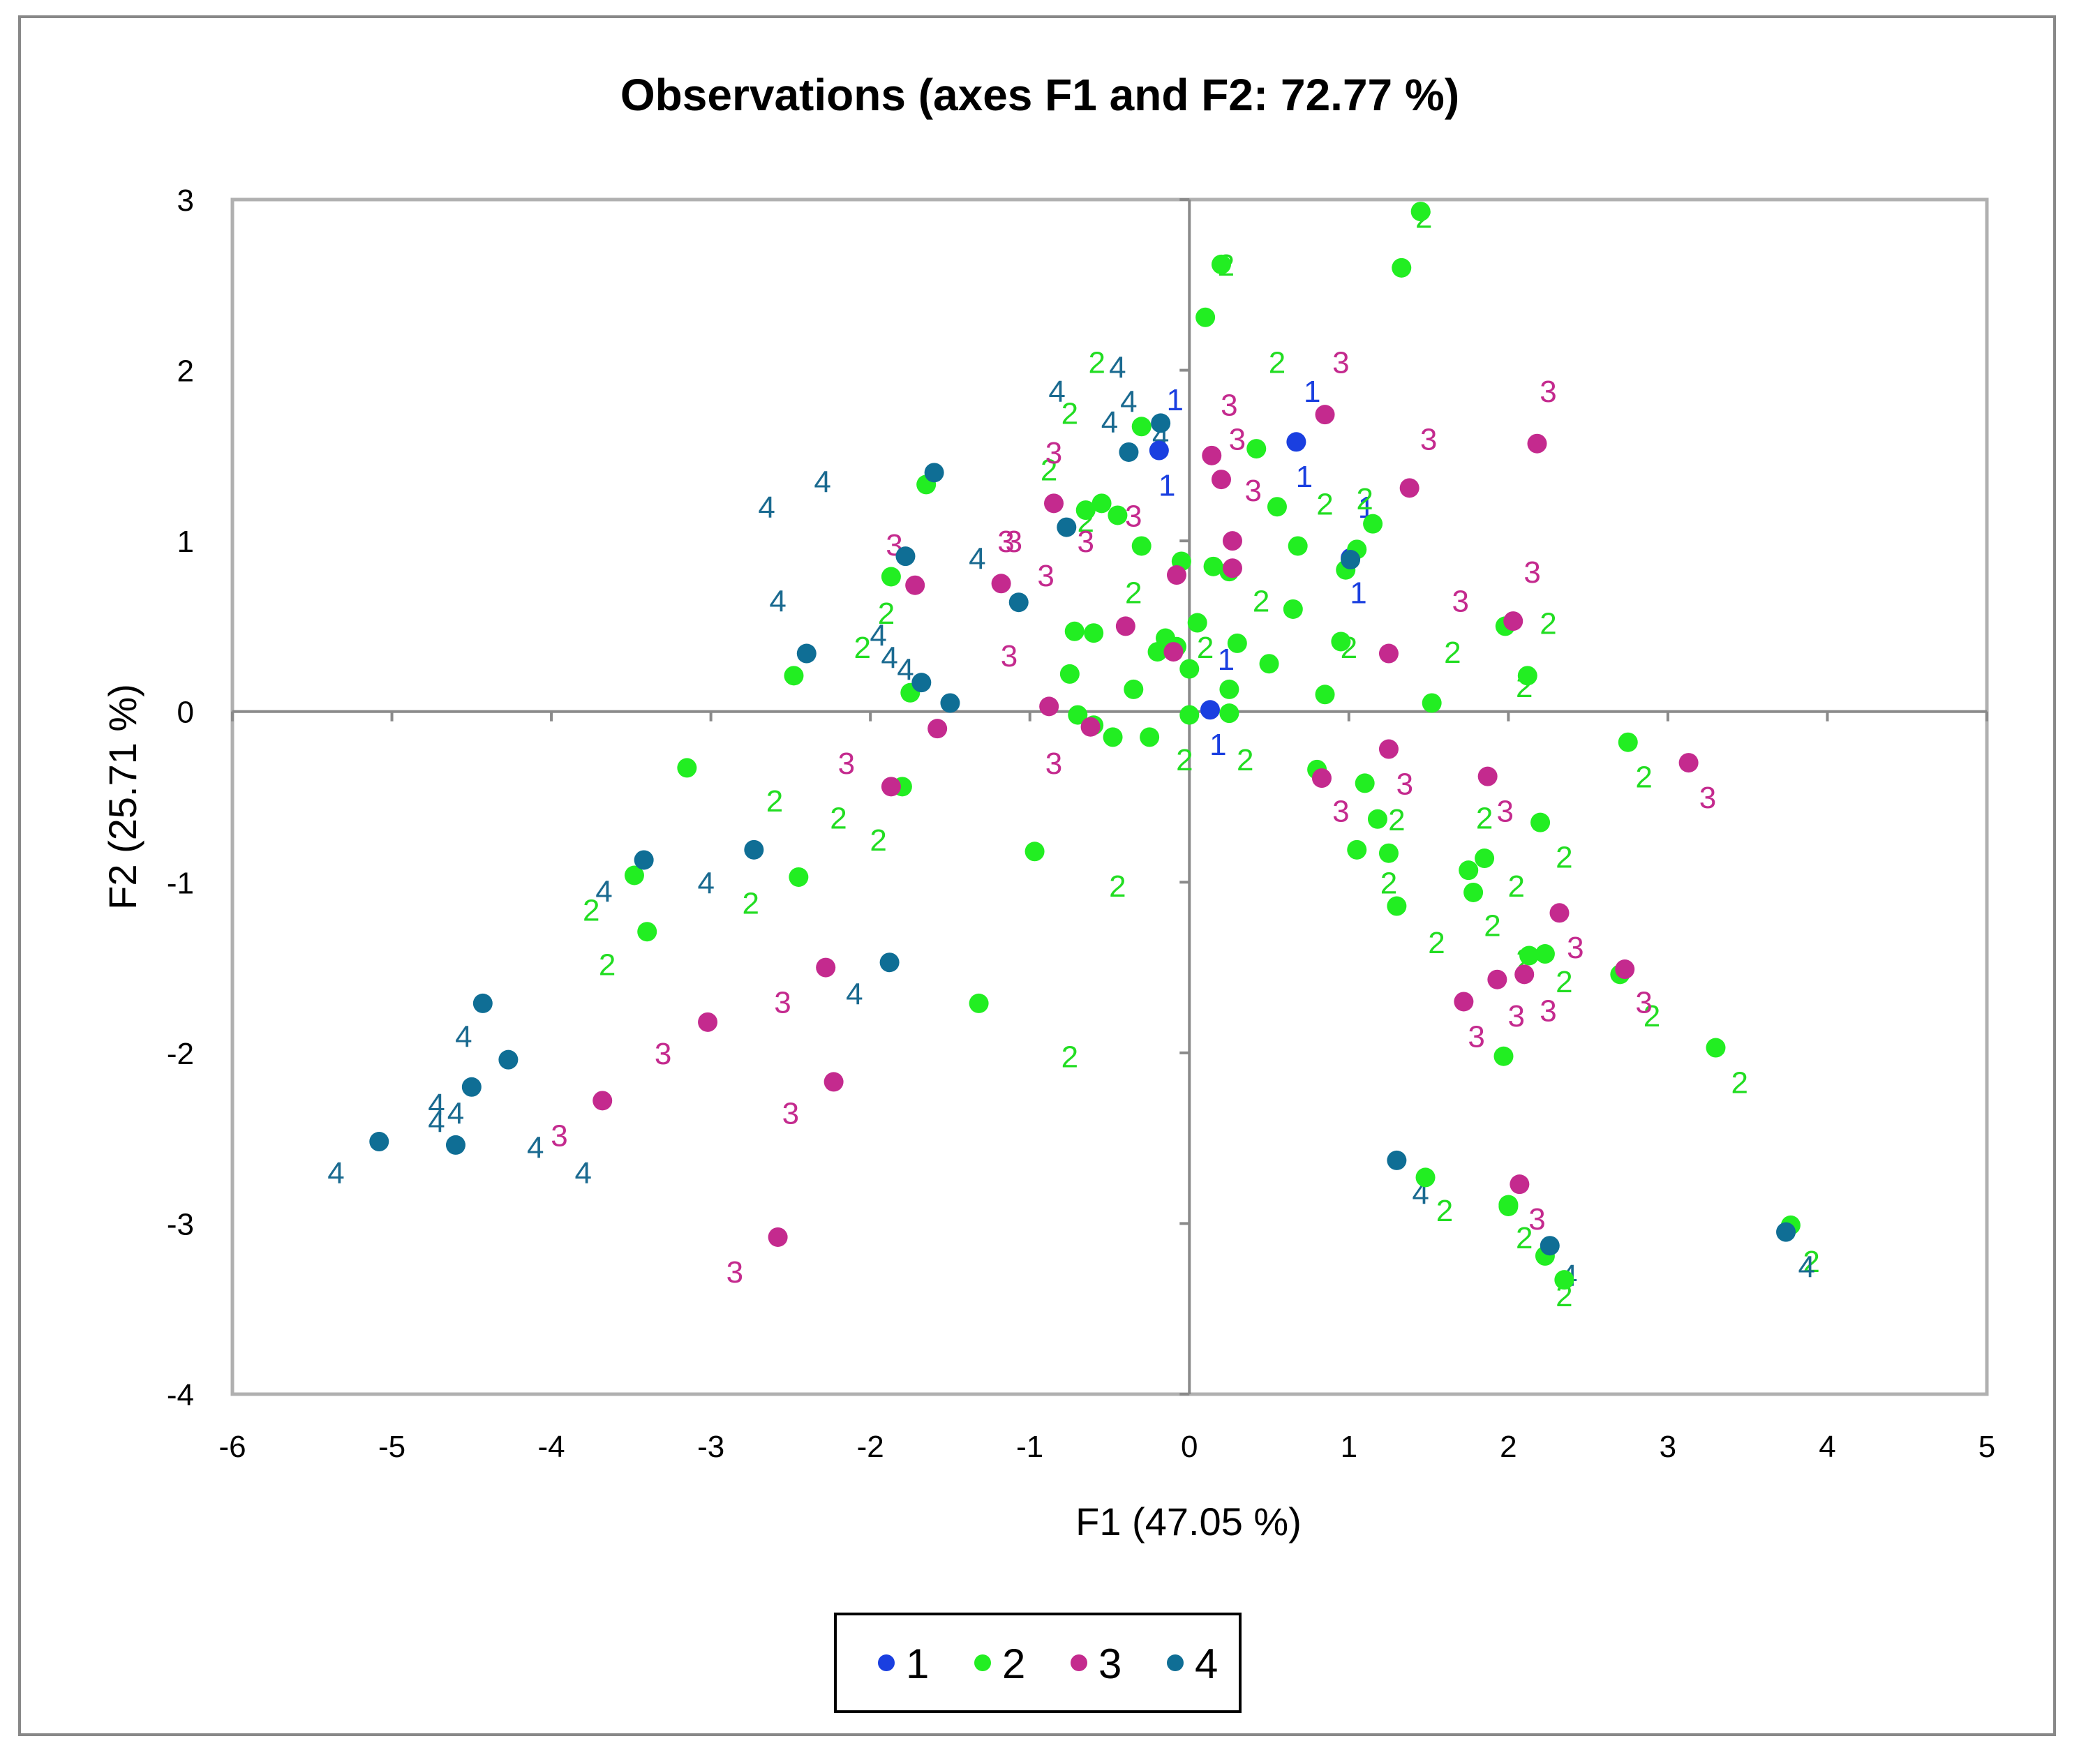  Describe the element at coordinates (1508, 1447) in the screenshot. I see `x-tick-label: 2` at that location.